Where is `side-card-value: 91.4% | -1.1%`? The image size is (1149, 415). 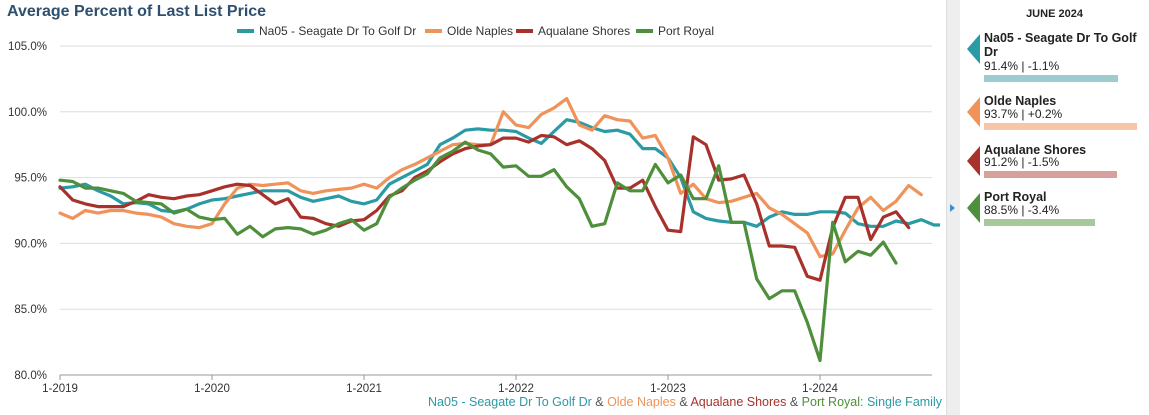
side-card-value: 91.4% | -1.1% is located at coordinates (1022, 66).